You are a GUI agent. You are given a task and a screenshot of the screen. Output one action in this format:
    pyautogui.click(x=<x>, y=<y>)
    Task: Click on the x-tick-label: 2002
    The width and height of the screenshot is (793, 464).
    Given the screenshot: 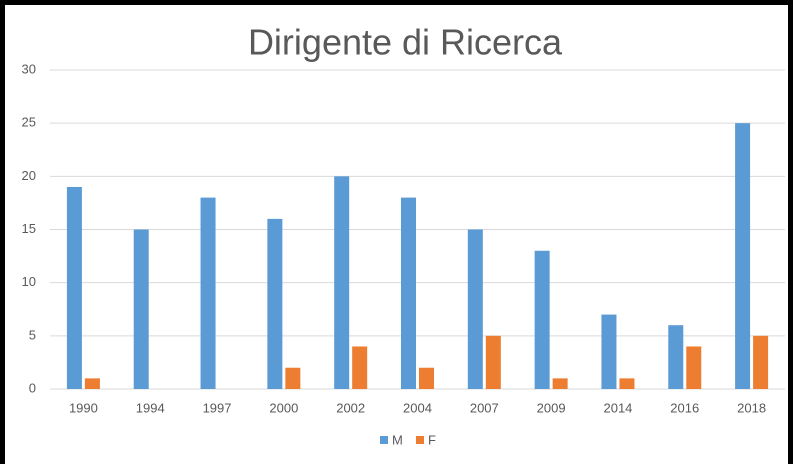 What is the action you would take?
    pyautogui.click(x=350, y=407)
    